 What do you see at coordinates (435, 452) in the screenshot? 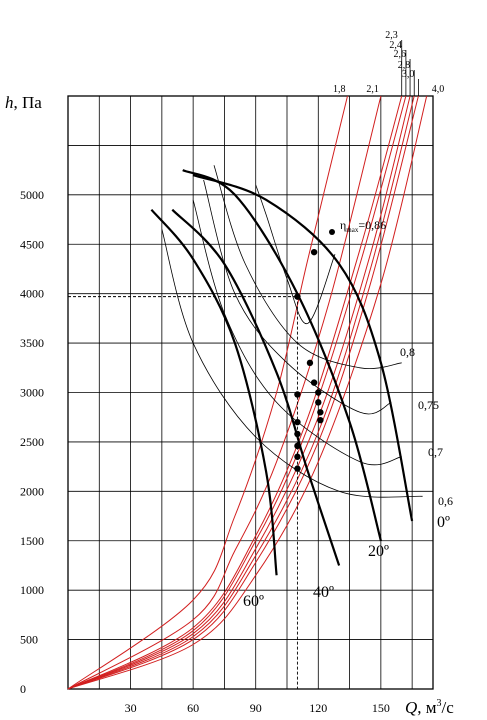
I see `efficiency-label: 0,7` at bounding box center [435, 452].